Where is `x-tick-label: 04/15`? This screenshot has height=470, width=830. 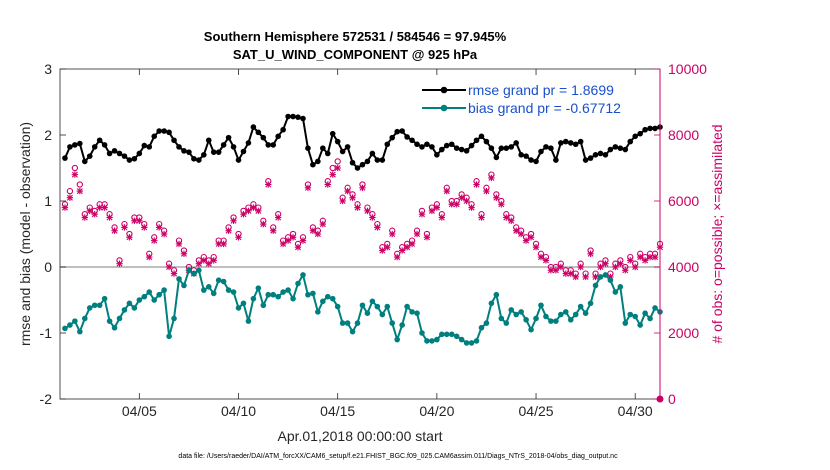
x-tick-label: 04/15 is located at coordinates (337, 411).